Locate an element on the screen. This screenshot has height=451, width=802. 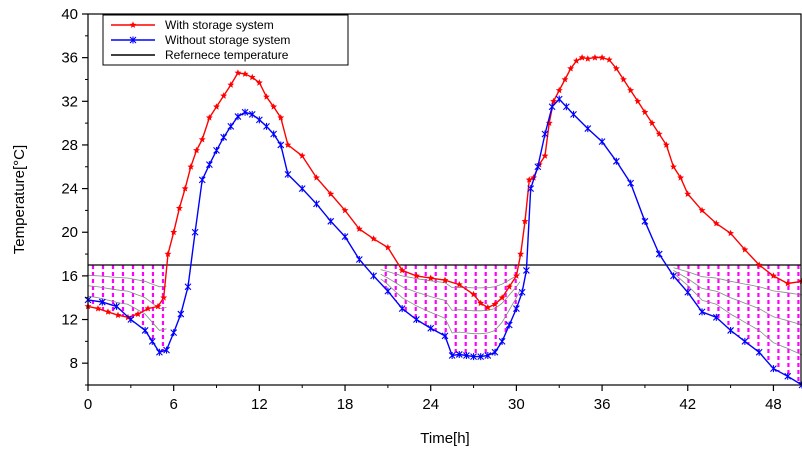
y-axis-title: Temperature[°C] is located at coordinates (19, 199).